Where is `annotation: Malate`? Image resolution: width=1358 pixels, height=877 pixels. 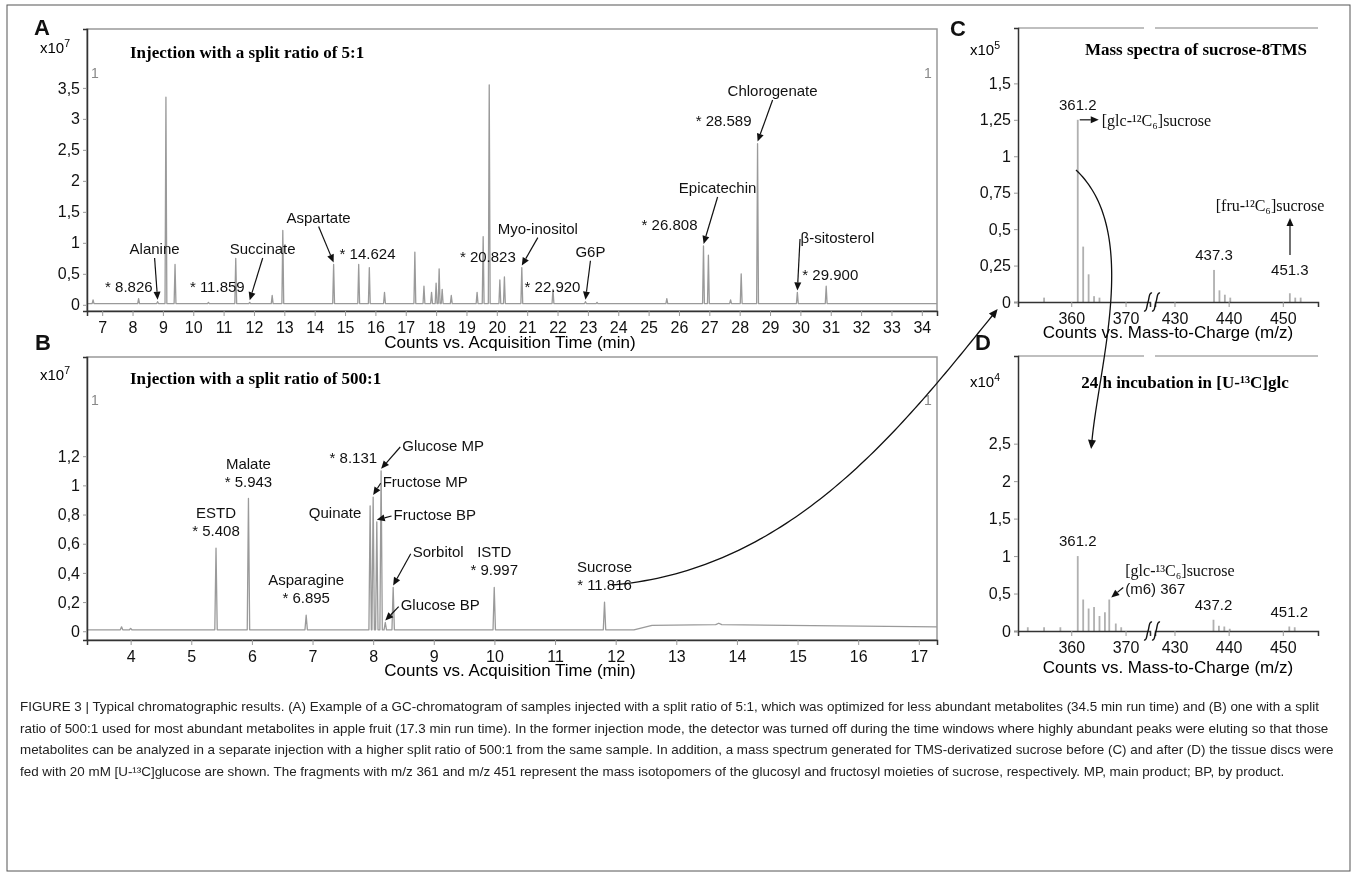
annotation: Malate is located at coordinates (248, 463).